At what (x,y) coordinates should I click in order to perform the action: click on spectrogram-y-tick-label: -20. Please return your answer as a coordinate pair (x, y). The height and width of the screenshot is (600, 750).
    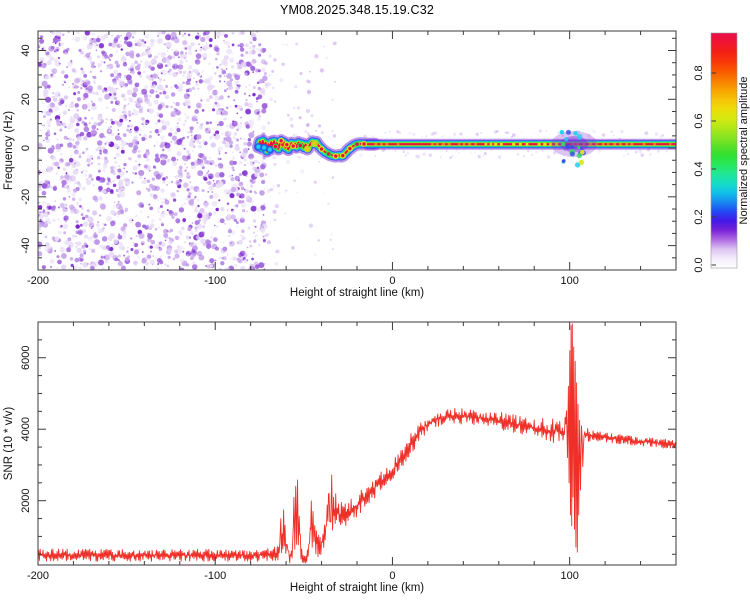
    Looking at the image, I should click on (26, 197).